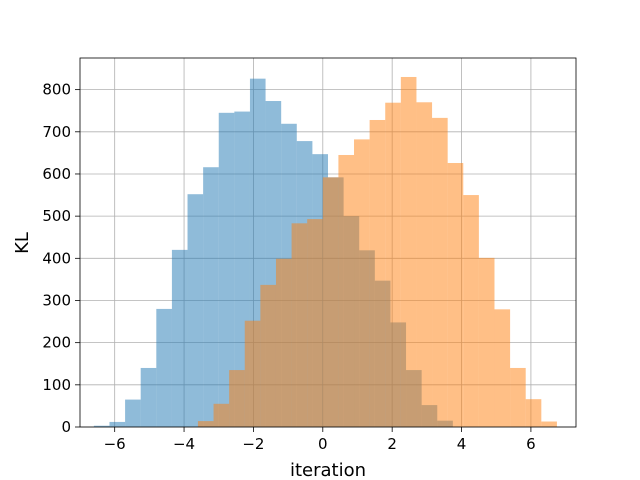 This screenshot has height=480, width=640. I want to click on y-tick-label: 200, so click(56, 343).